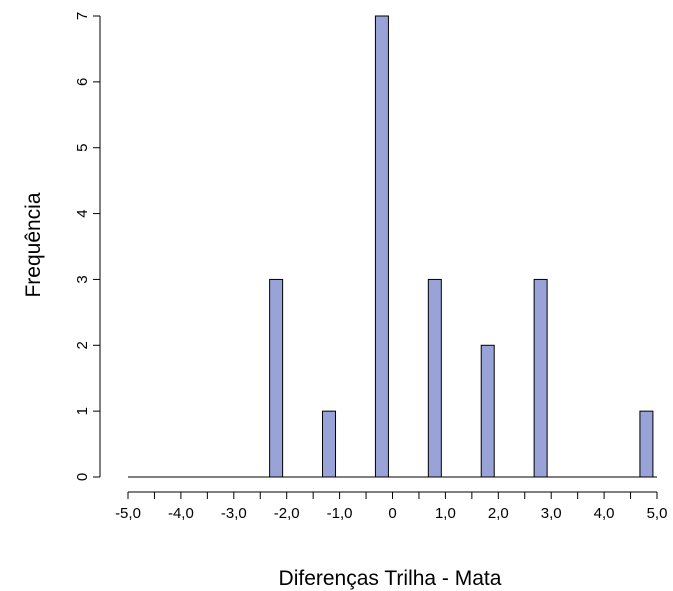  I want to click on y-tick-label: 2, so click(82, 345).